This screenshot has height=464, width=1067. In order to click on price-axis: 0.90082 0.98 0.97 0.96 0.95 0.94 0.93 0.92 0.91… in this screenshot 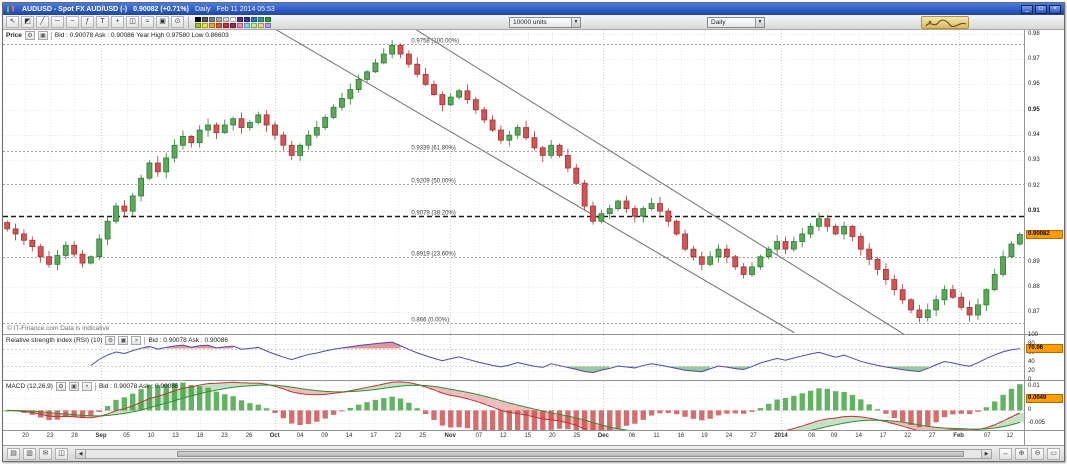, I will do `click(1044, 182)`.